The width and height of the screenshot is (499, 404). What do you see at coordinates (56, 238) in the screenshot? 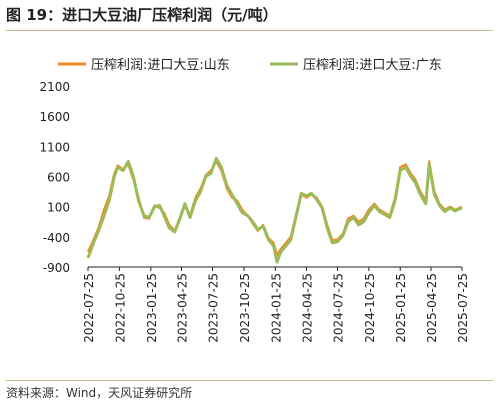
I see `y-tick-label: -400` at bounding box center [56, 238].